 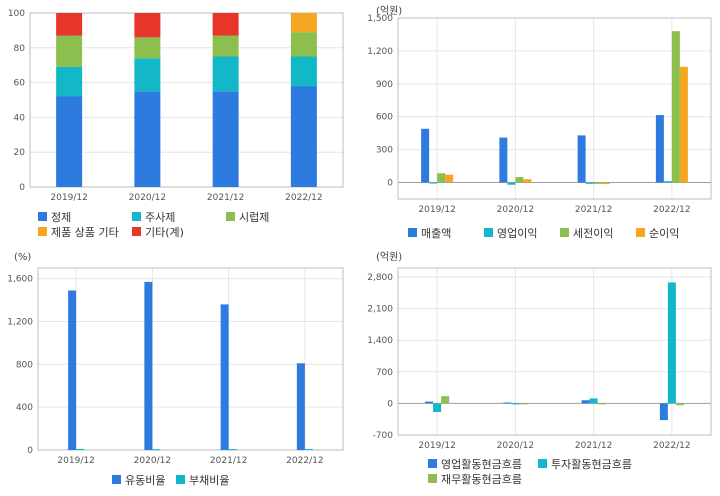 What do you see at coordinates (20, 323) in the screenshot?
I see `y-tick-label: 1,200` at bounding box center [20, 323].